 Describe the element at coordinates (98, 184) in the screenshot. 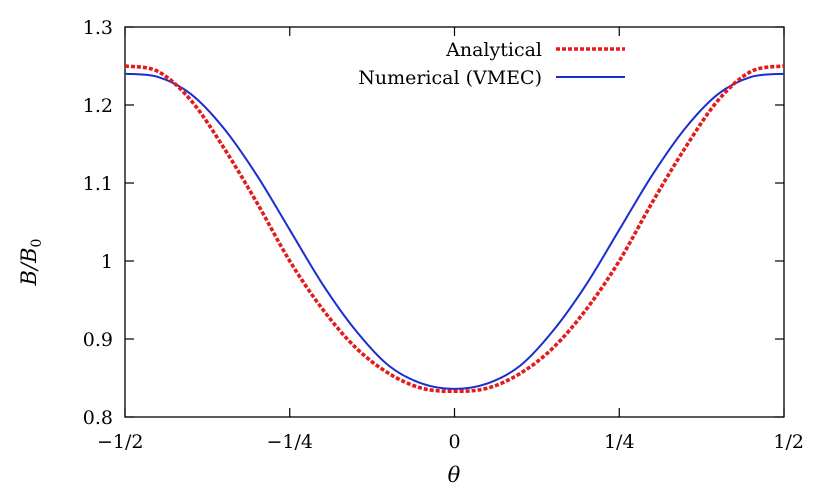

I see `y-tick-label: 1.1` at that location.